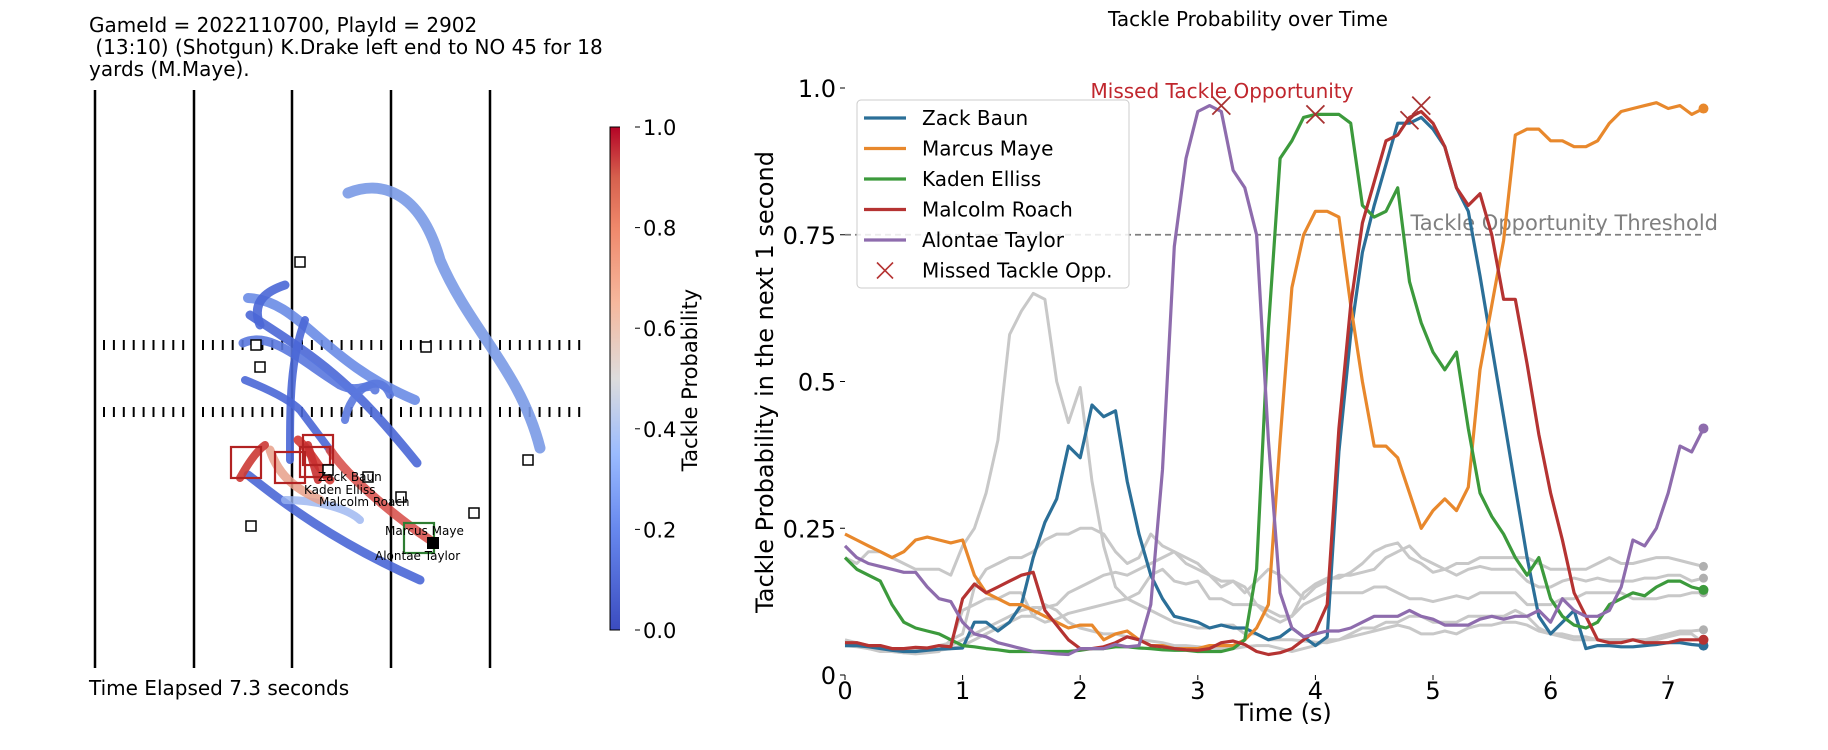 The image size is (1828, 750). I want to click on y-ticks: 0 0.25 0.5 0.75 1.0, so click(814, 382).